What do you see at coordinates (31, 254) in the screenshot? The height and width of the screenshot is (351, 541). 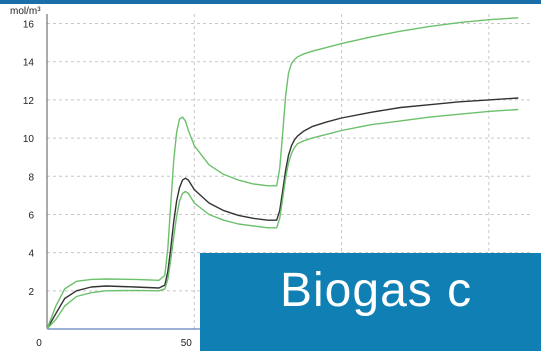 I see `y-tick-label: 4` at bounding box center [31, 254].